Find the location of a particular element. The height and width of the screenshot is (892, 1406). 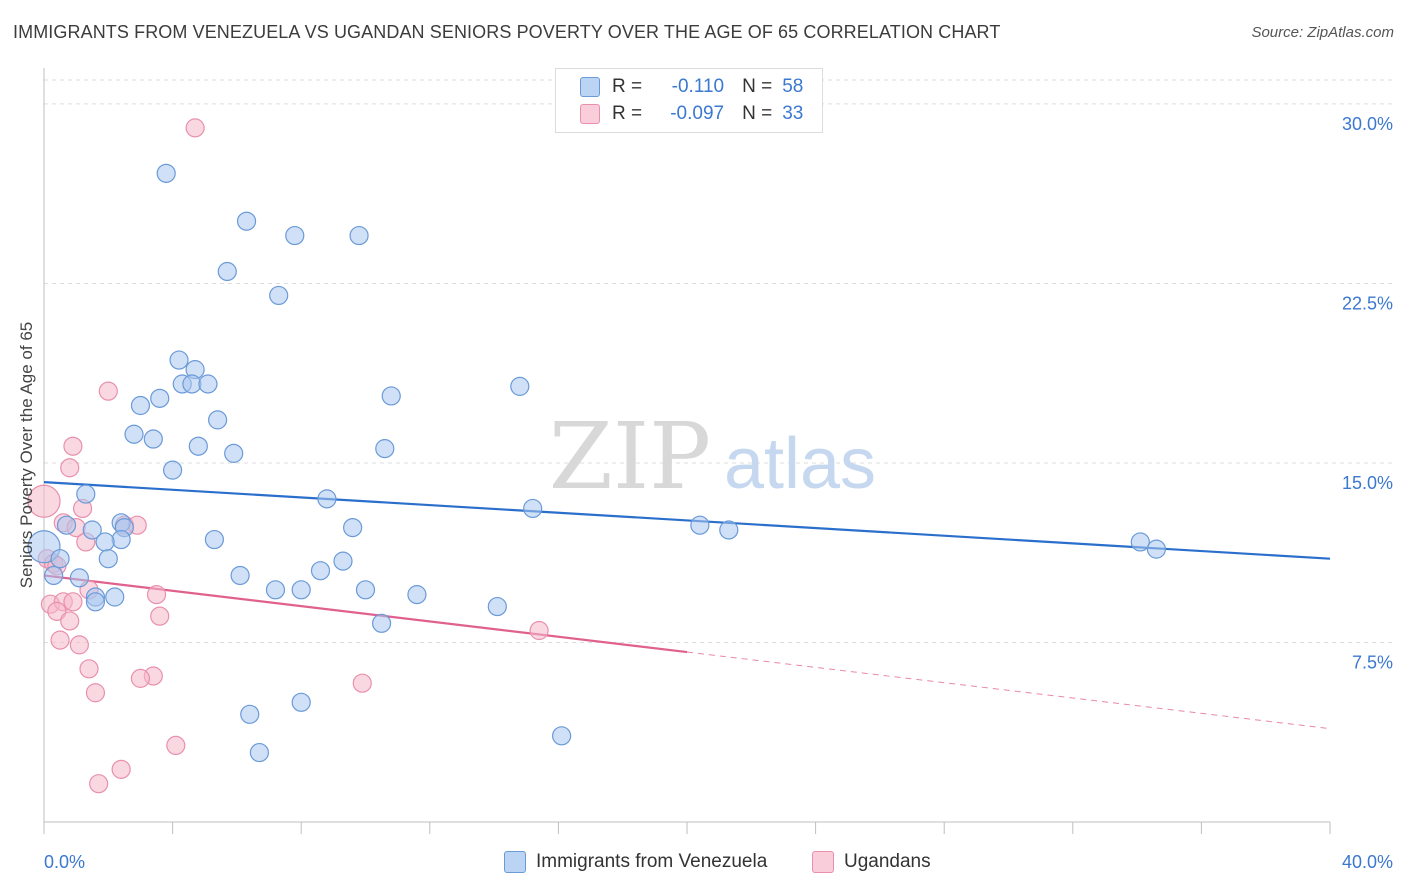

watermark-atlas: atlas is located at coordinates (800, 464).